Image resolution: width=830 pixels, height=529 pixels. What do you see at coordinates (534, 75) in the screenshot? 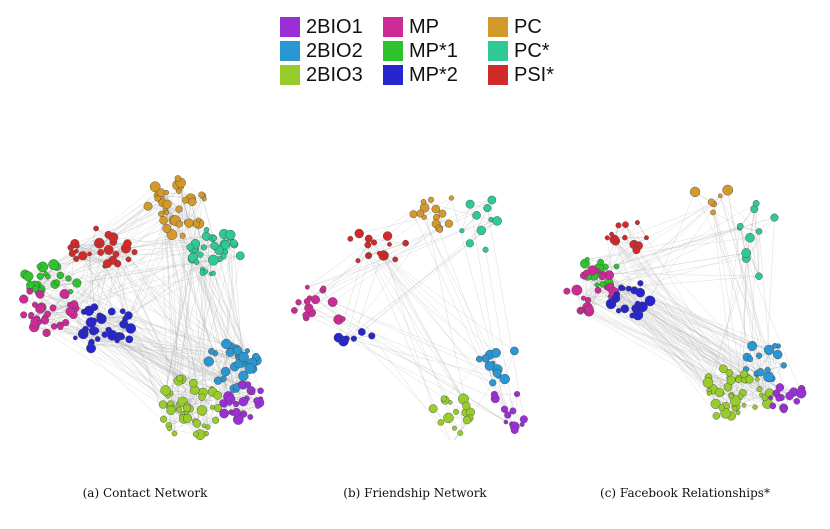
I see `legend-label: PSI*` at bounding box center [534, 75].